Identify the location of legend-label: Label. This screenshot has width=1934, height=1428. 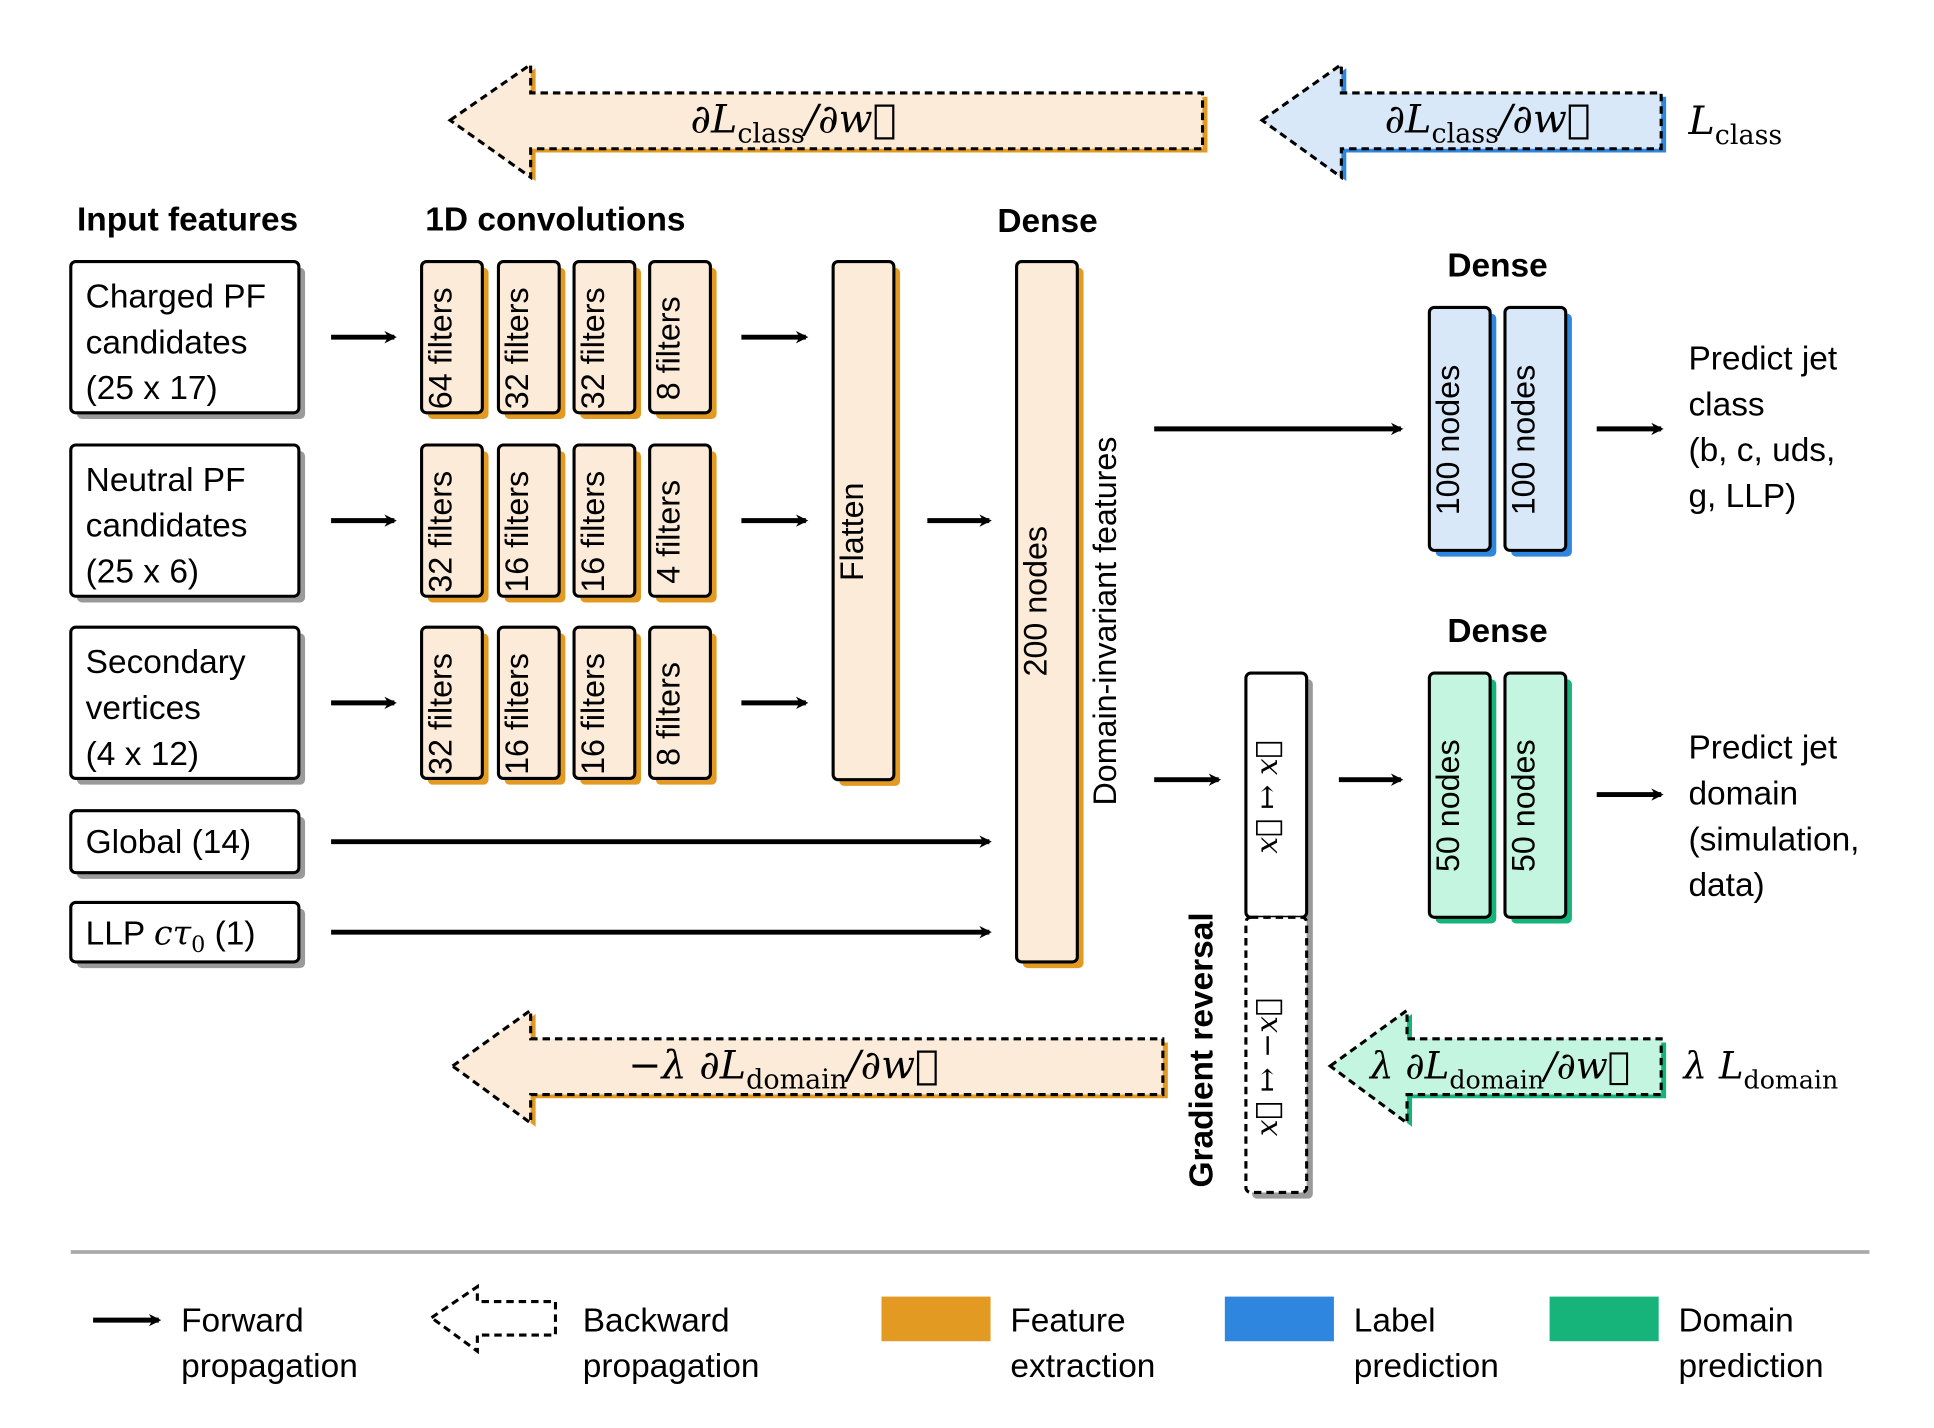
(1395, 1320).